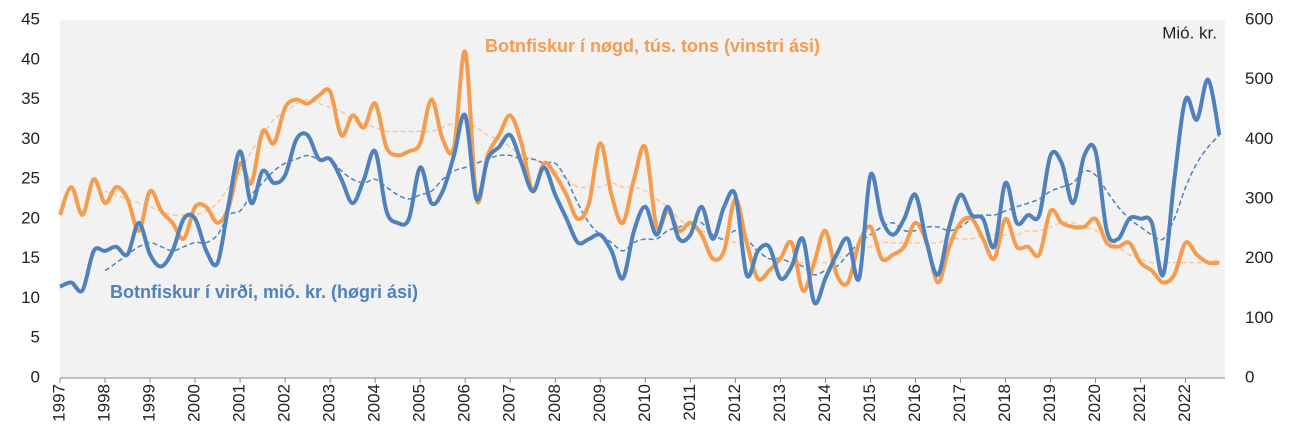  What do you see at coordinates (1259, 18) in the screenshot?
I see `y2-tick-label: 600` at bounding box center [1259, 18].